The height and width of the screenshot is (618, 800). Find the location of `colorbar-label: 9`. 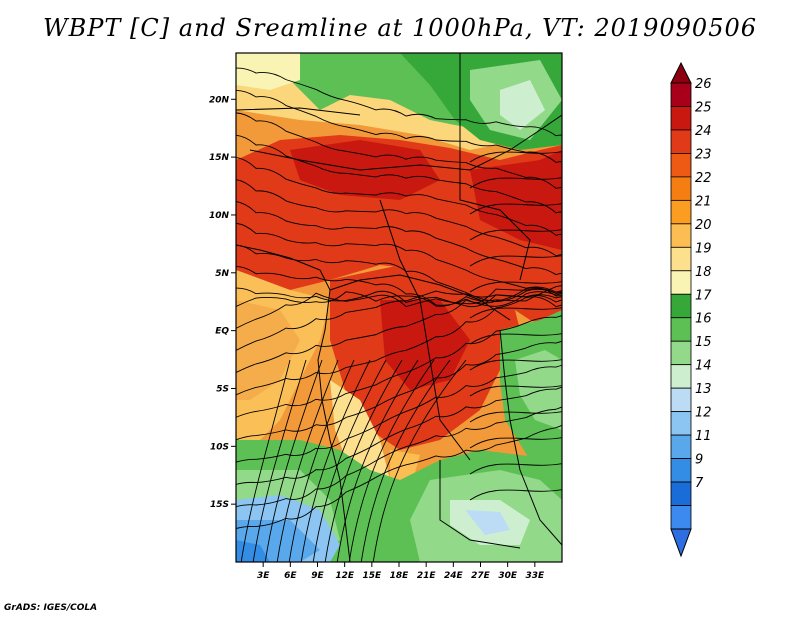

colorbar-label: 9 is located at coordinates (699, 460).